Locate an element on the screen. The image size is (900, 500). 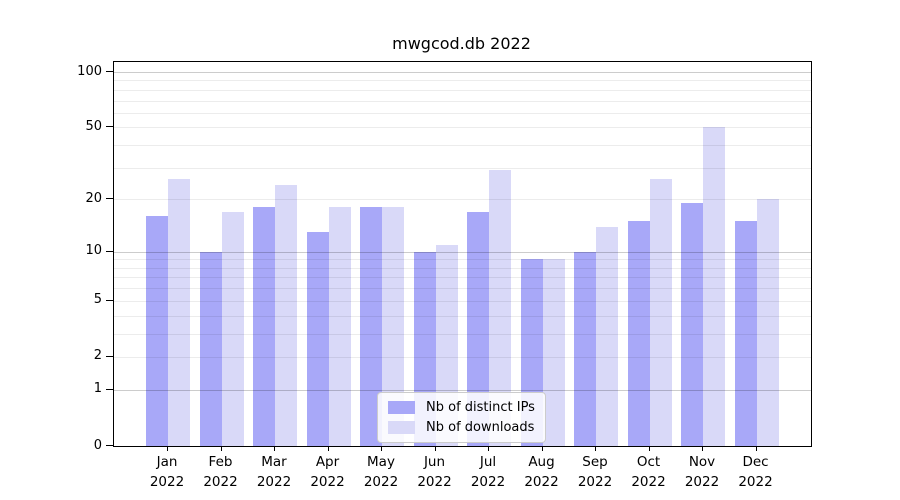
x-tick-label: Nov 2022 is located at coordinates (702, 472).